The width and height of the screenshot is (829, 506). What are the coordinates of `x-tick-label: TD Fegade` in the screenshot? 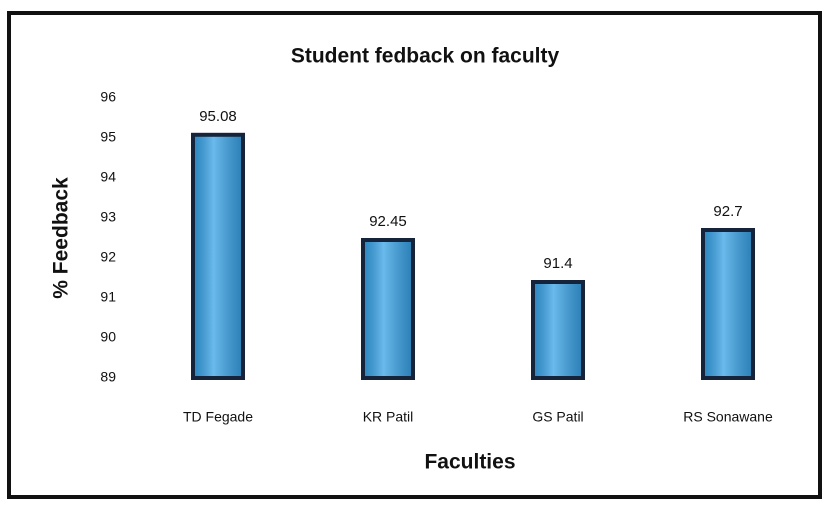 It's located at (218, 417).